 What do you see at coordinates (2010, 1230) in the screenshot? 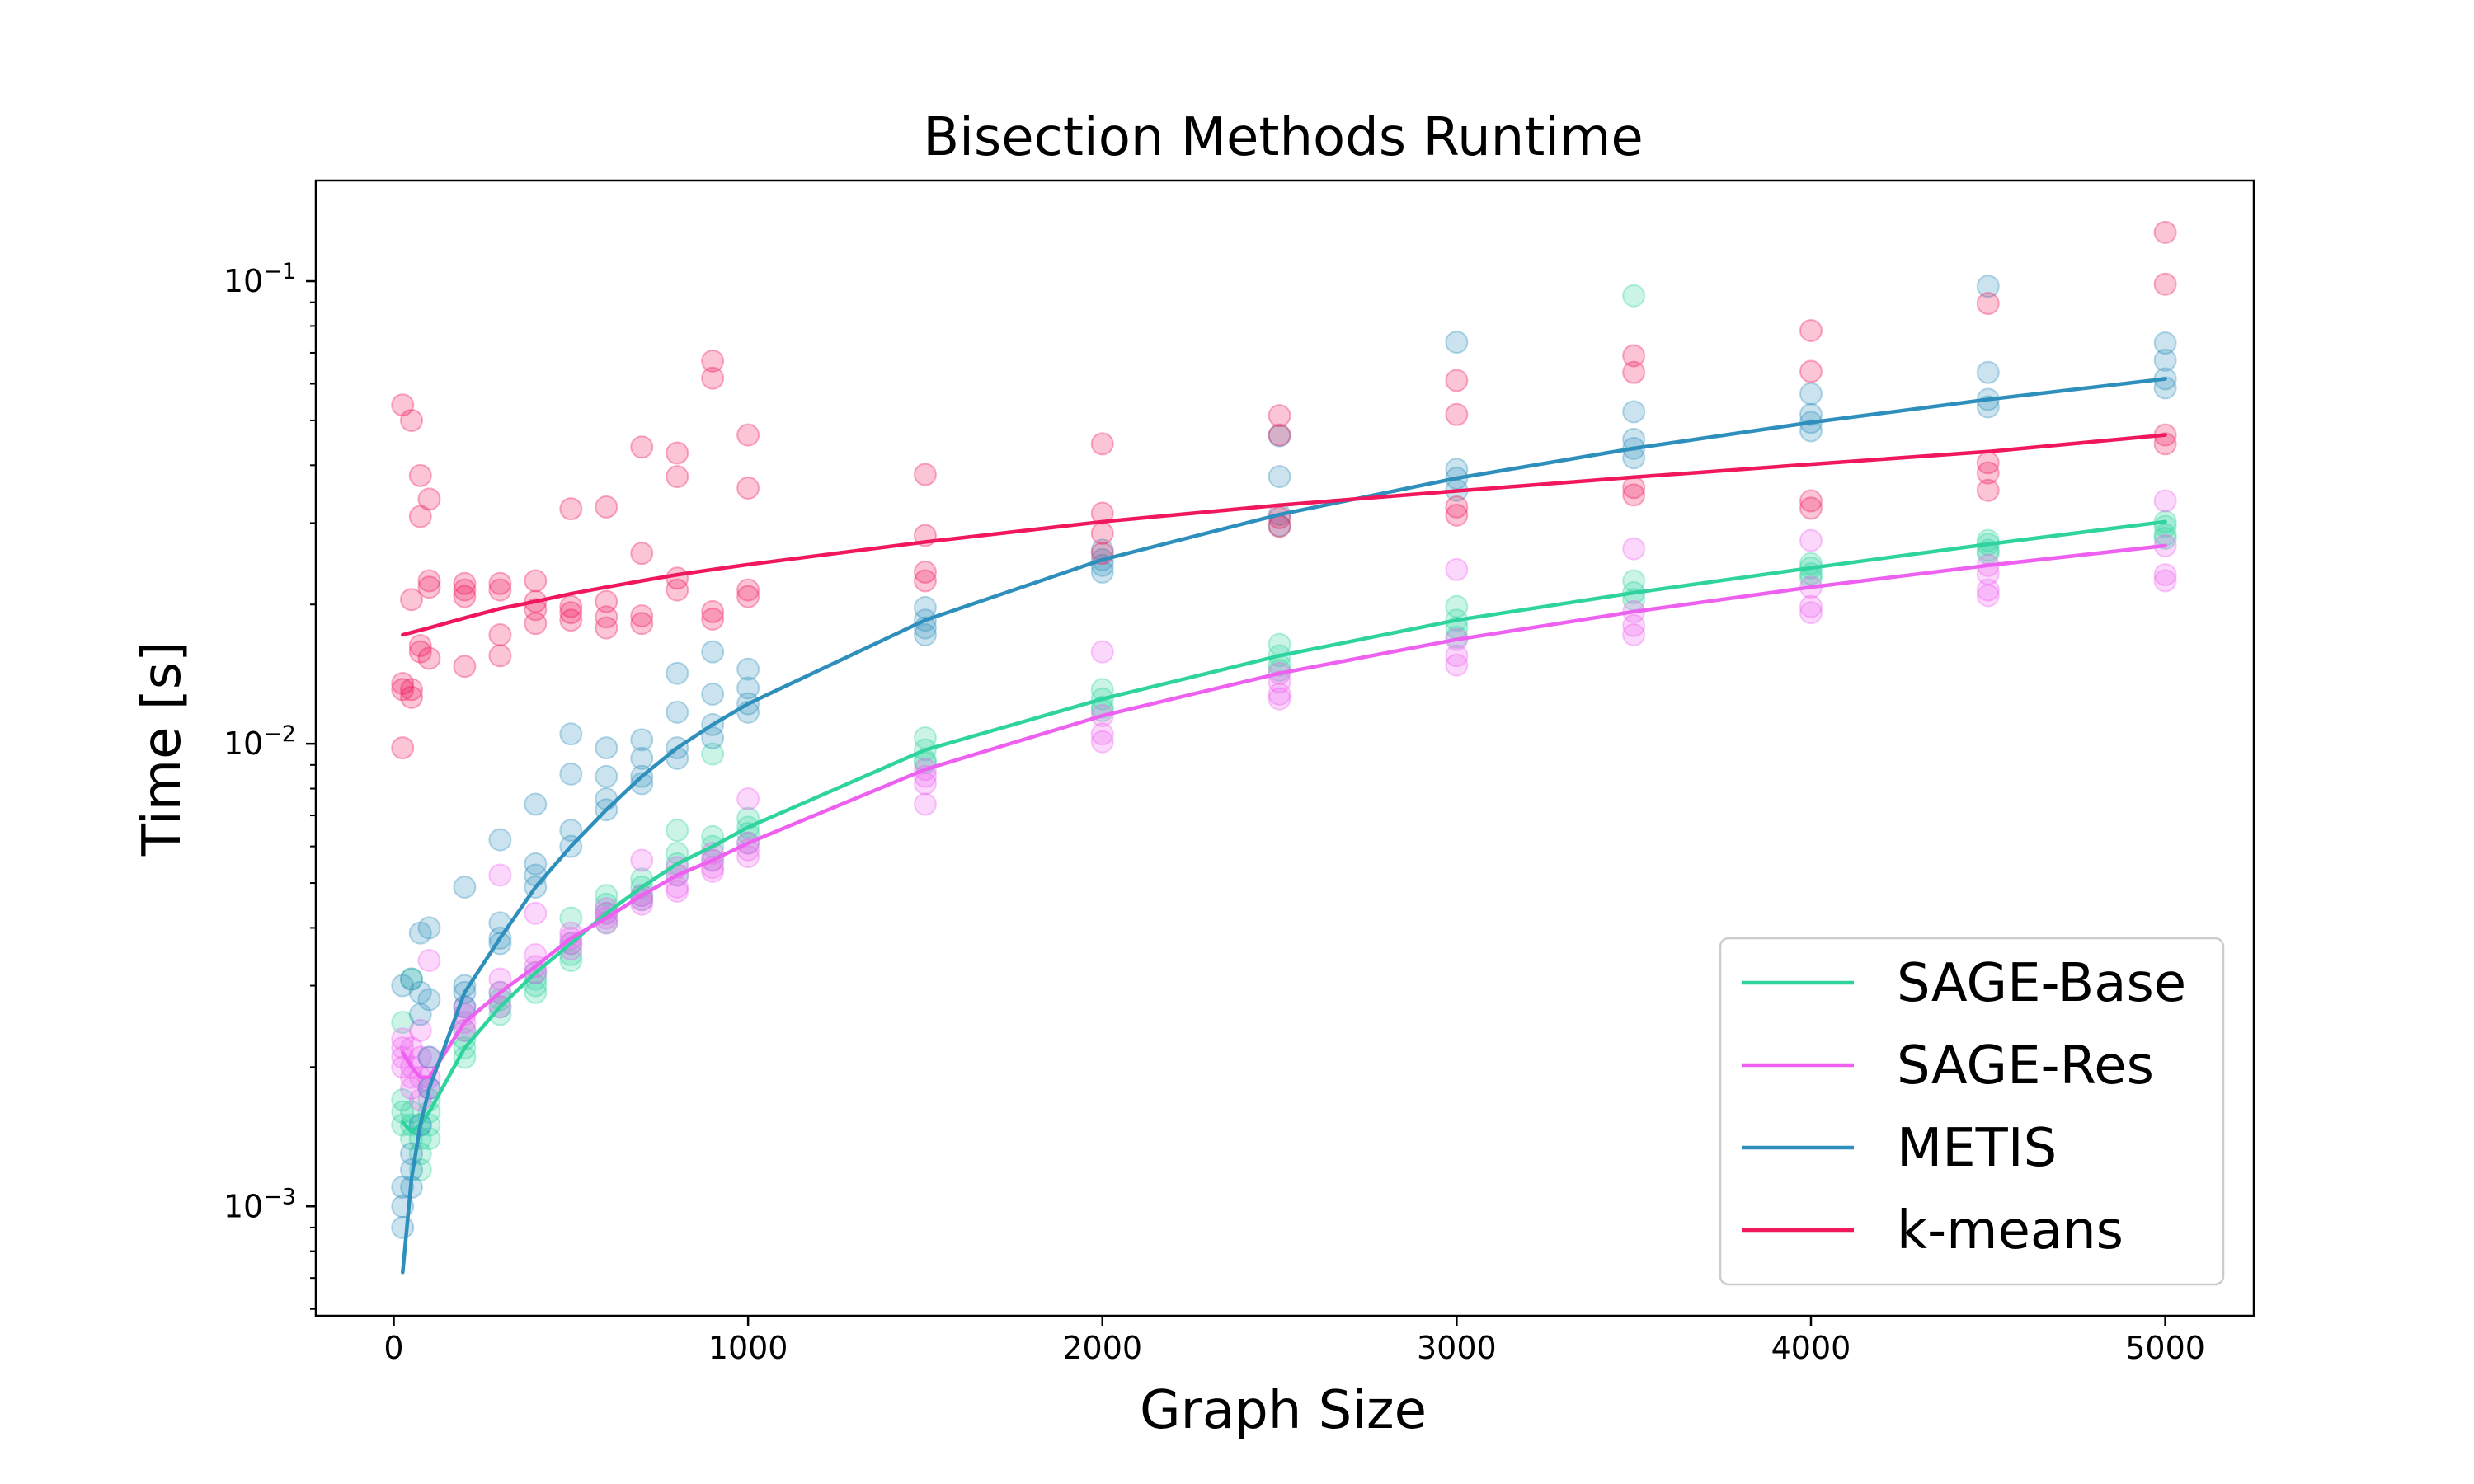
I see `legend-label-k-means: k-means` at bounding box center [2010, 1230].